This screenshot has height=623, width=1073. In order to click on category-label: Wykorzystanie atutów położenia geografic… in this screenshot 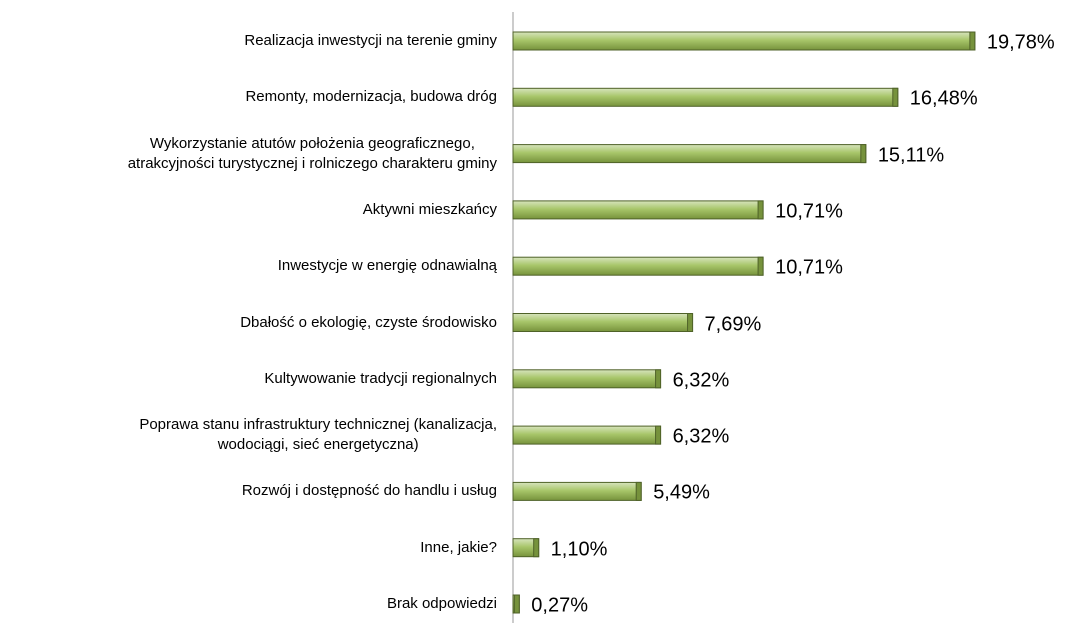, I will do `click(312, 153)`.